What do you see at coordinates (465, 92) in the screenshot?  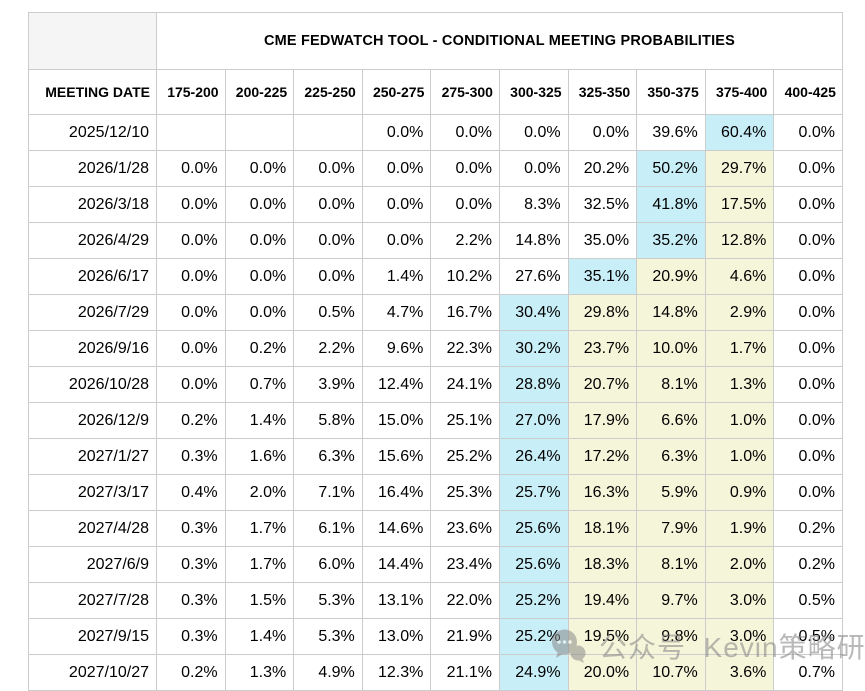 I see `rate-range-header: 275-300` at bounding box center [465, 92].